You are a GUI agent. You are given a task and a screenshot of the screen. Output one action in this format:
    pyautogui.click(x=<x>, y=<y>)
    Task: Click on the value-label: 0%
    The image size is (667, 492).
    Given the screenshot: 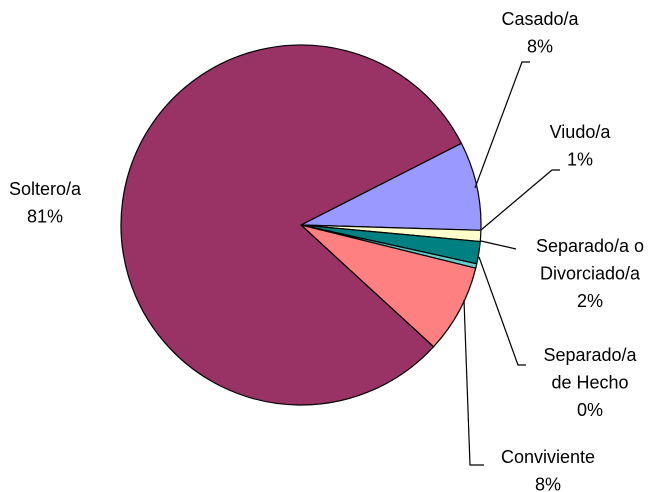 What is the action you would take?
    pyautogui.click(x=590, y=410)
    